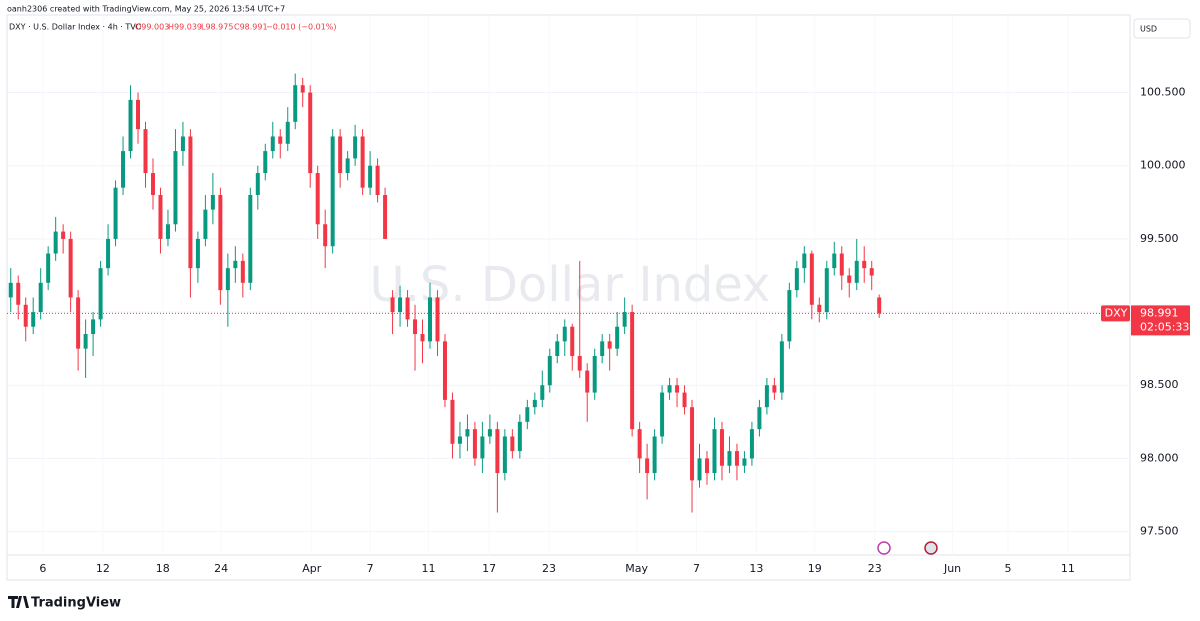  Describe the element at coordinates (815, 568) in the screenshot. I see `x-tick-label: 19` at that location.